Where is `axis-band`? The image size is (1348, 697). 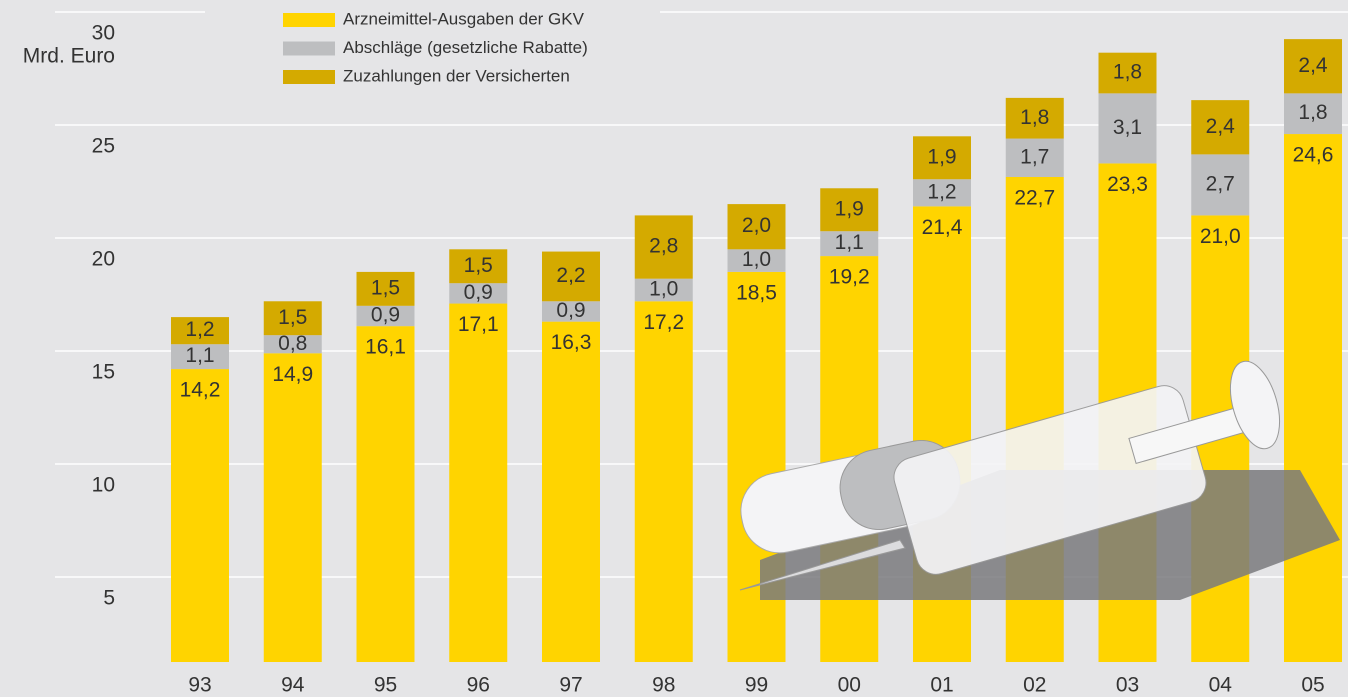
axis-band is located at coordinates (674, 679).